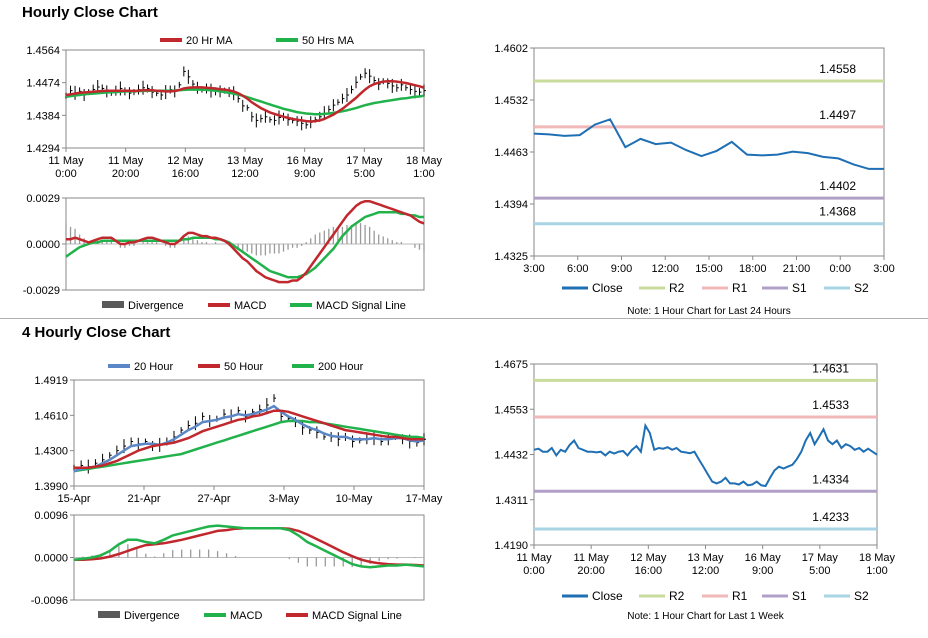 This screenshot has width=928, height=638. Describe the element at coordinates (861, 288) in the screenshot. I see `hourly-levels-legend-label: S2` at that location.